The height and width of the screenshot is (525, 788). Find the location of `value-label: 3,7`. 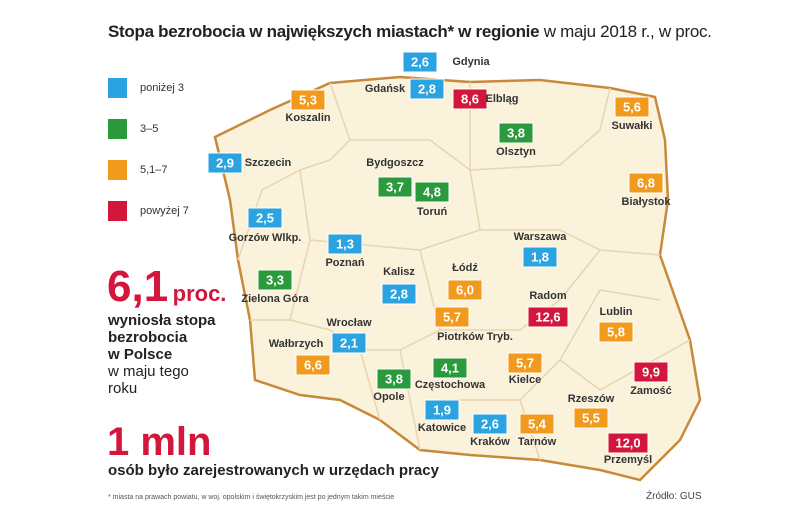

value-label: 3,7 is located at coordinates (395, 186).